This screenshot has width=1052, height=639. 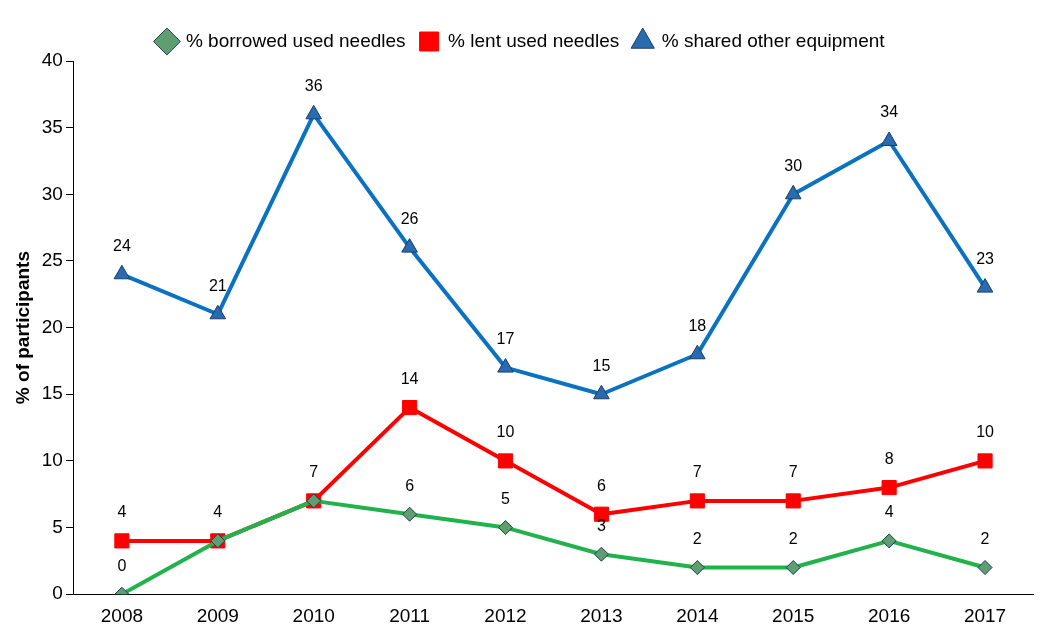 What do you see at coordinates (121, 245) in the screenshot?
I see `data-label: 24` at bounding box center [121, 245].